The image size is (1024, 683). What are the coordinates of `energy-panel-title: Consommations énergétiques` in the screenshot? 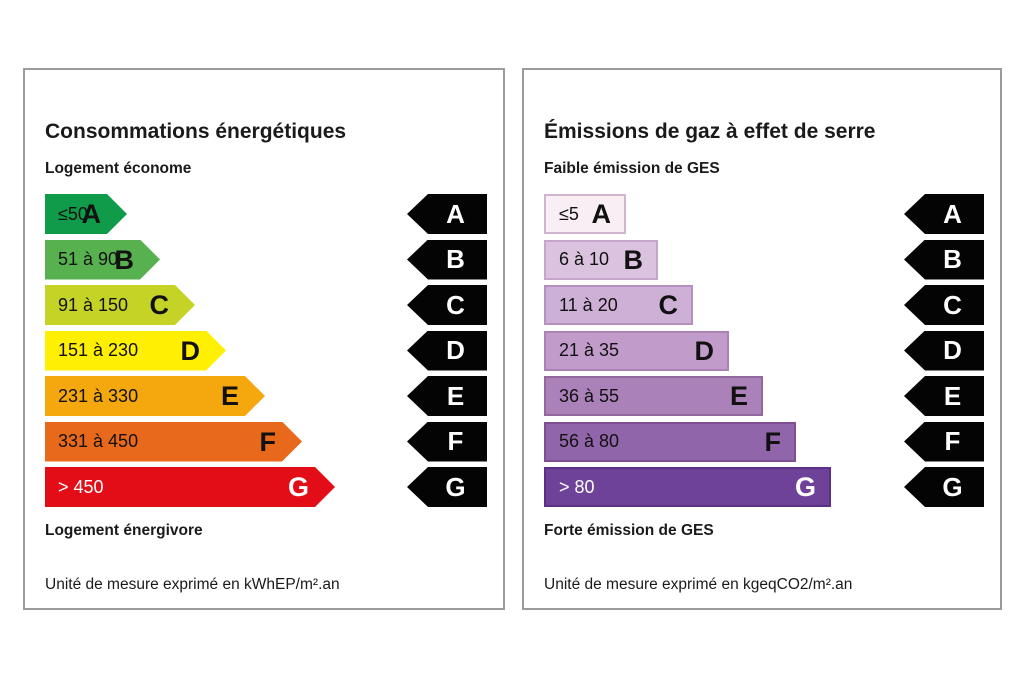 It's located at (196, 132).